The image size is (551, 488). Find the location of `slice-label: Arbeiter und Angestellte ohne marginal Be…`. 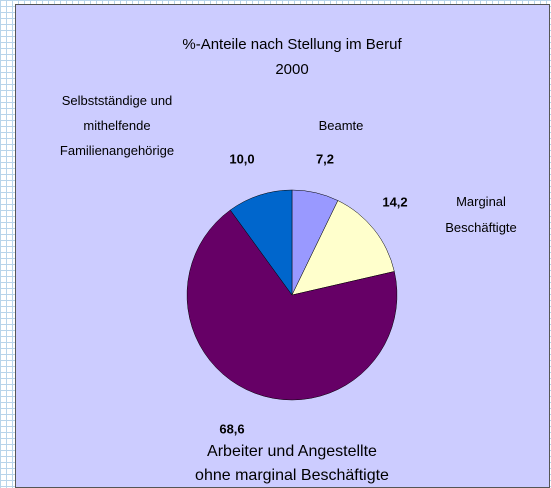

slice-label: Arbeiter und Angestellte ohne marginal Be… is located at coordinates (292, 463).